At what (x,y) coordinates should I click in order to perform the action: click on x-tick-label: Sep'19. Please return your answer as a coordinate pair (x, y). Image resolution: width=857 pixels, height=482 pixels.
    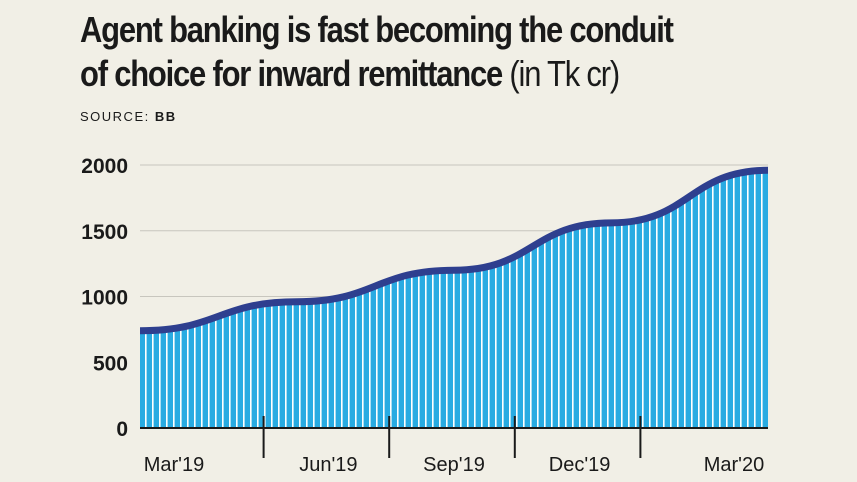
    Looking at the image, I should click on (454, 465).